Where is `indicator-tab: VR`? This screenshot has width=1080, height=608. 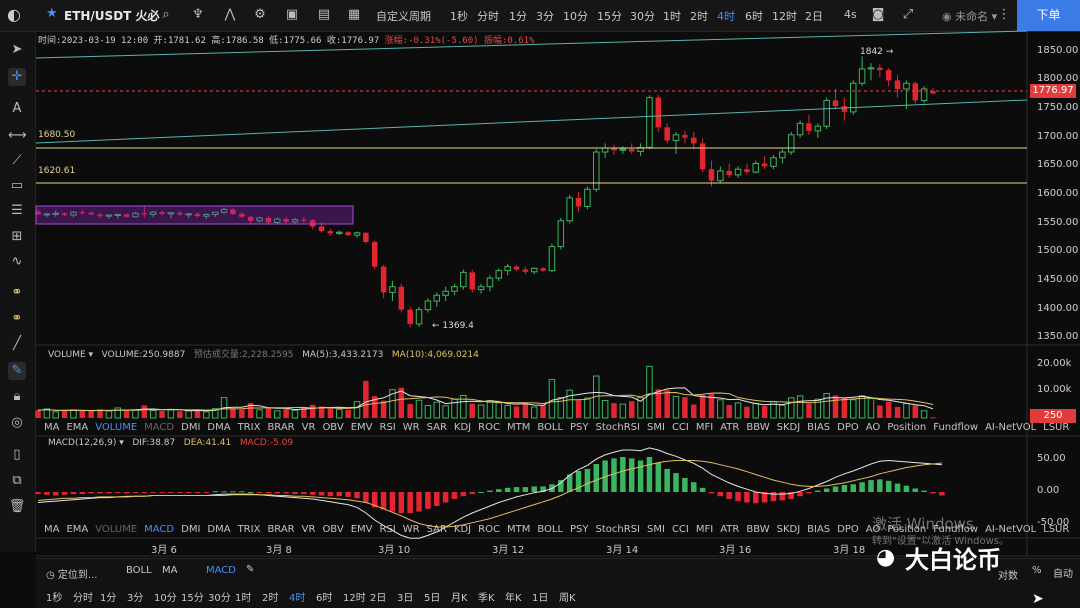 indicator-tab: VR is located at coordinates (308, 529).